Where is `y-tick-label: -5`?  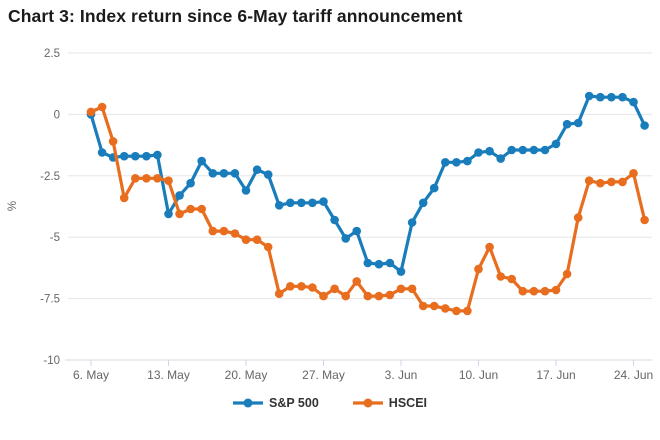
y-tick-label: -5 is located at coordinates (55, 238).